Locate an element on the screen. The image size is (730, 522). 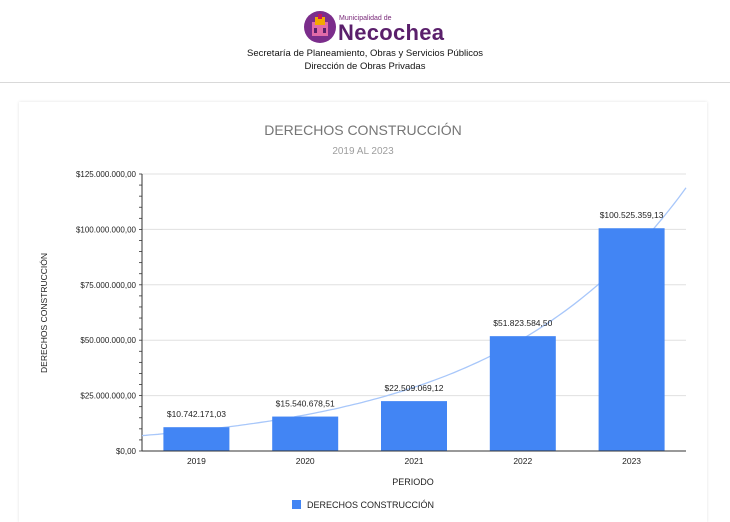
x-tick-label: 2021 is located at coordinates (414, 461).